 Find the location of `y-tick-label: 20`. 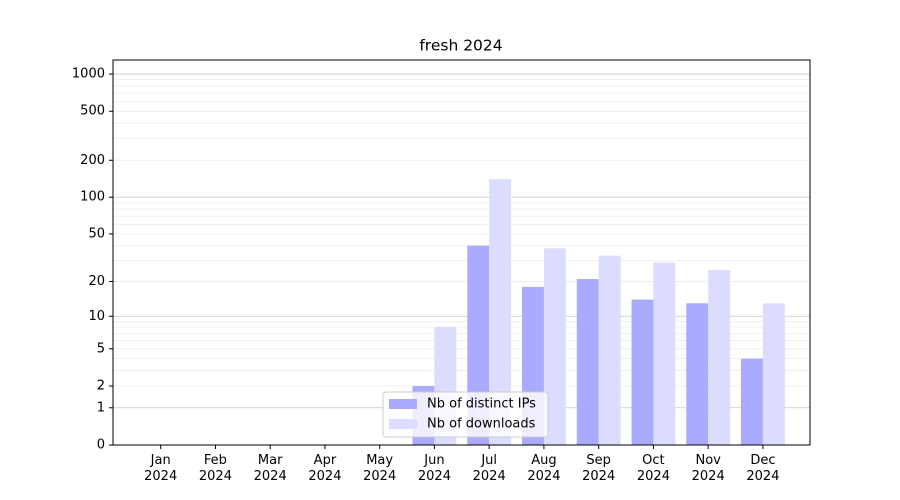

y-tick-label: 20 is located at coordinates (96, 281).